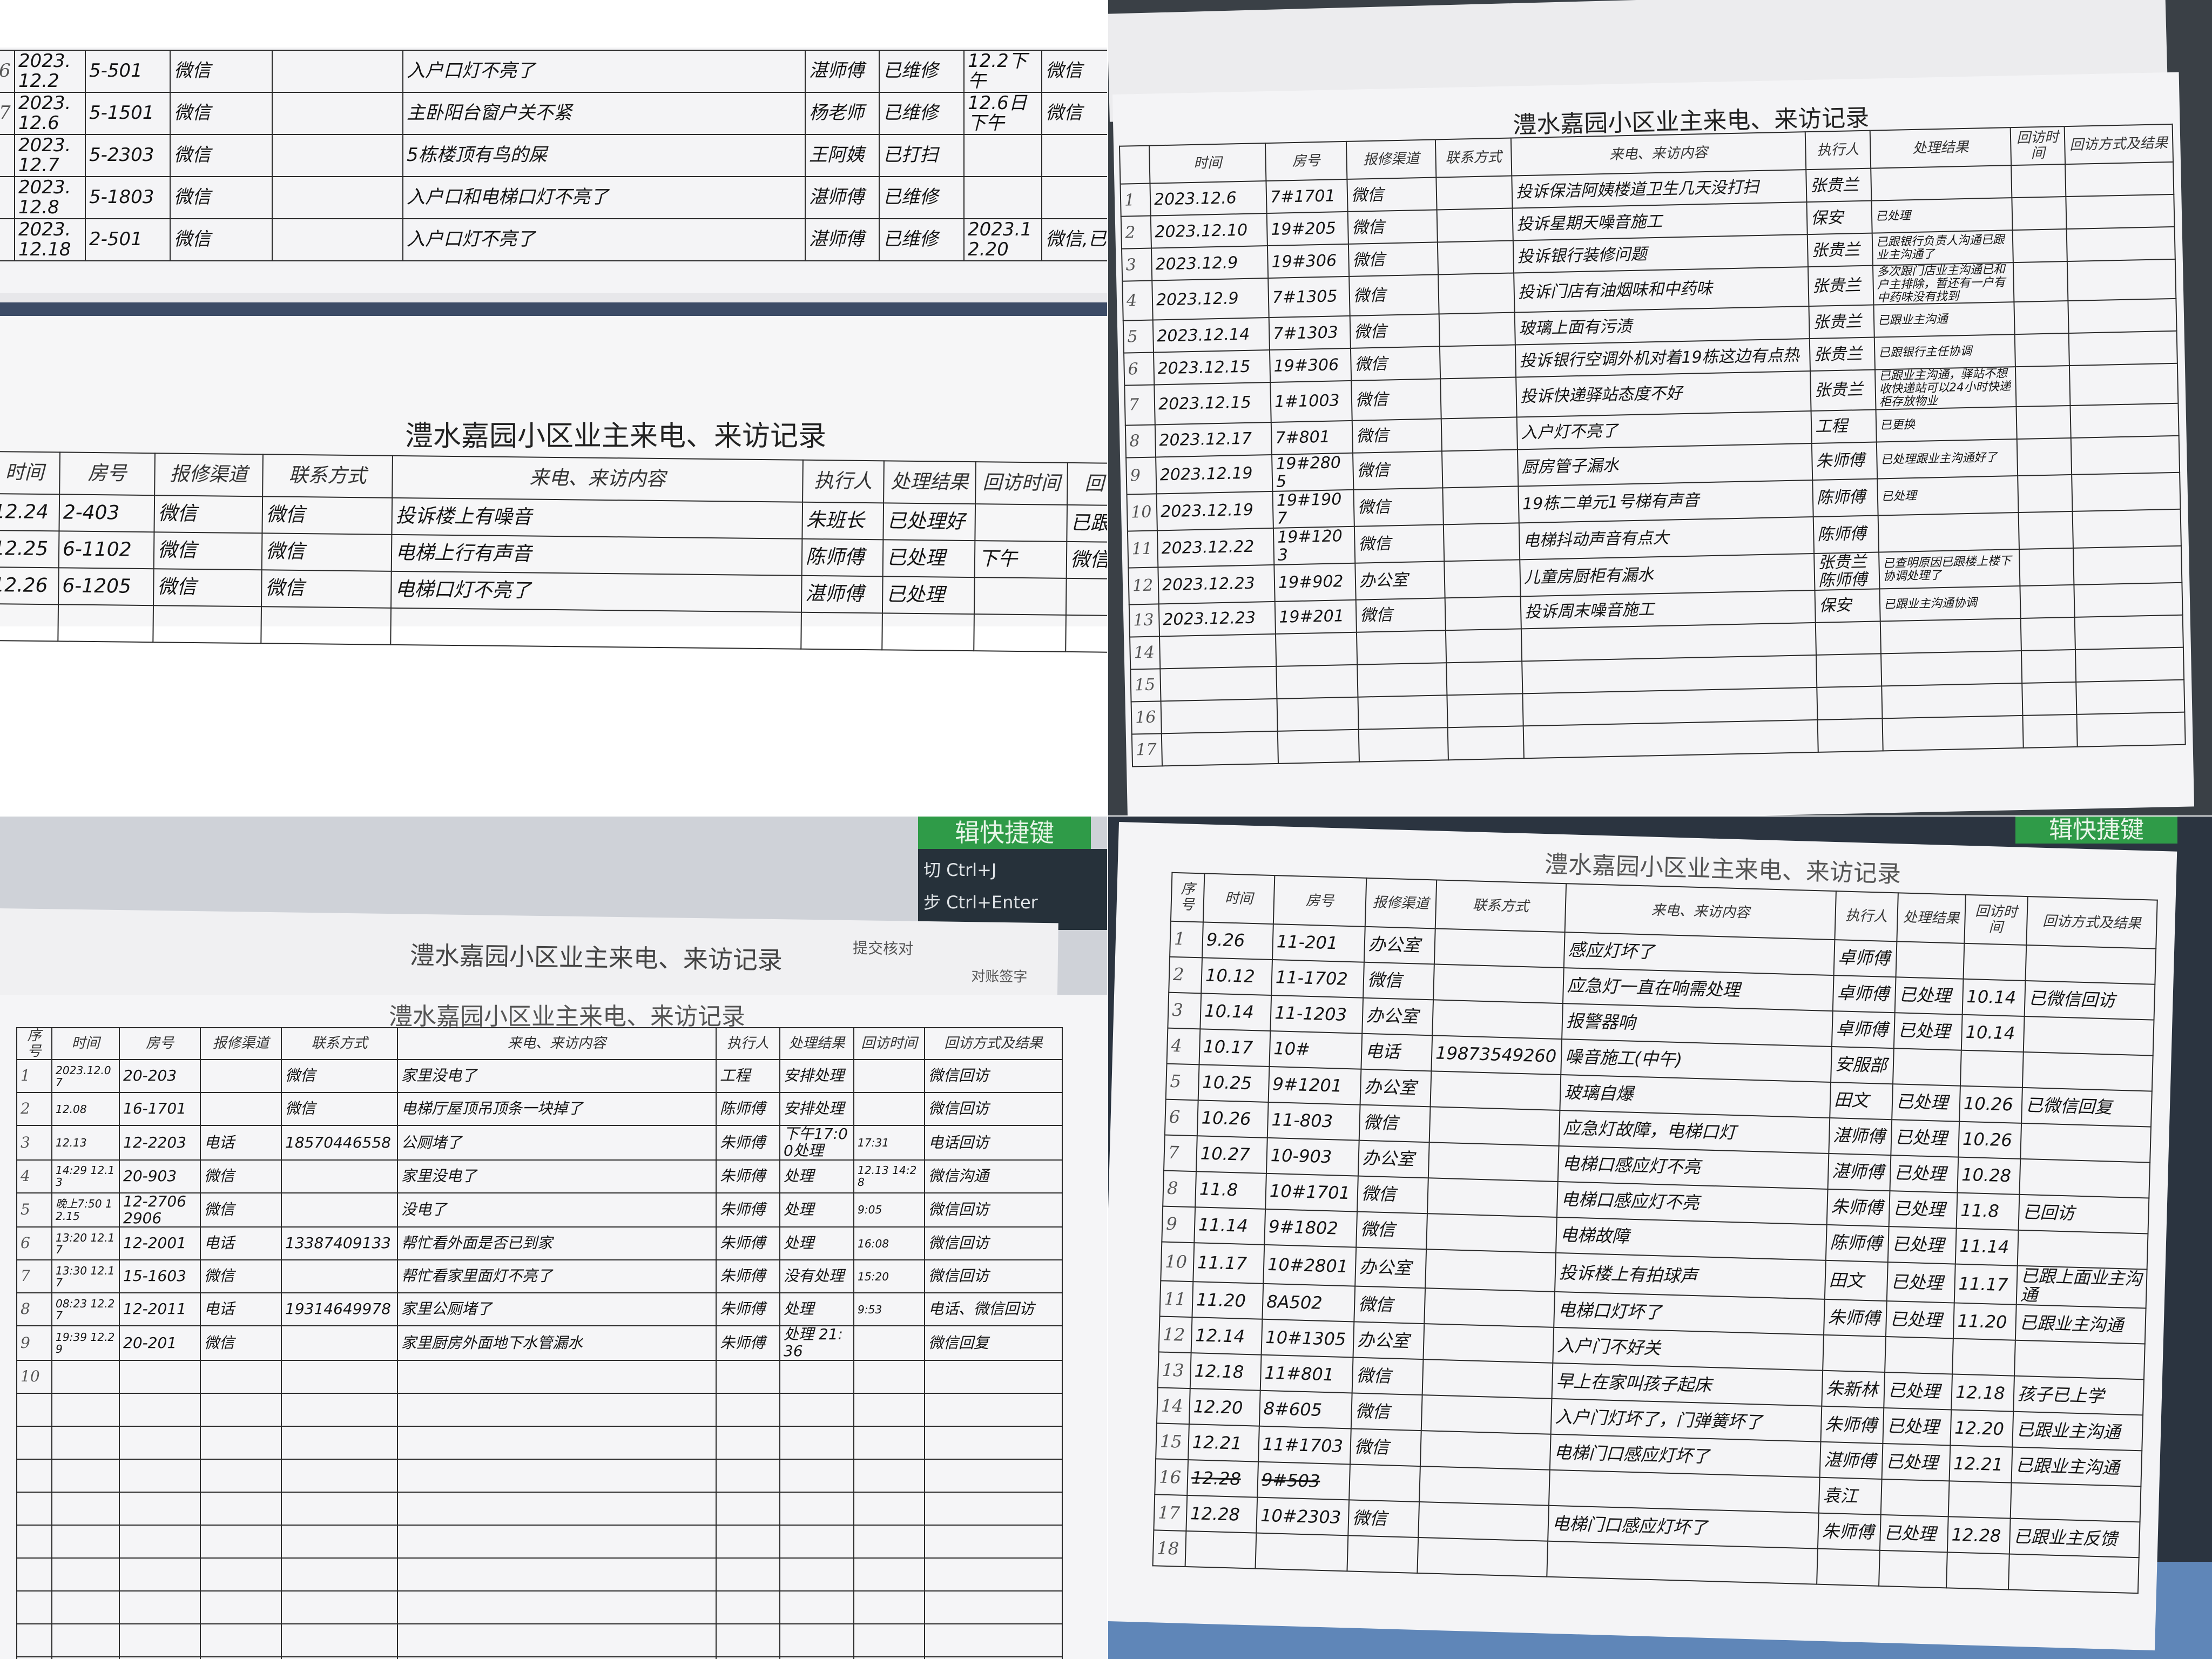  What do you see at coordinates (993, 1343) in the screenshot?
I see `table-cell: 微信回复` at bounding box center [993, 1343].